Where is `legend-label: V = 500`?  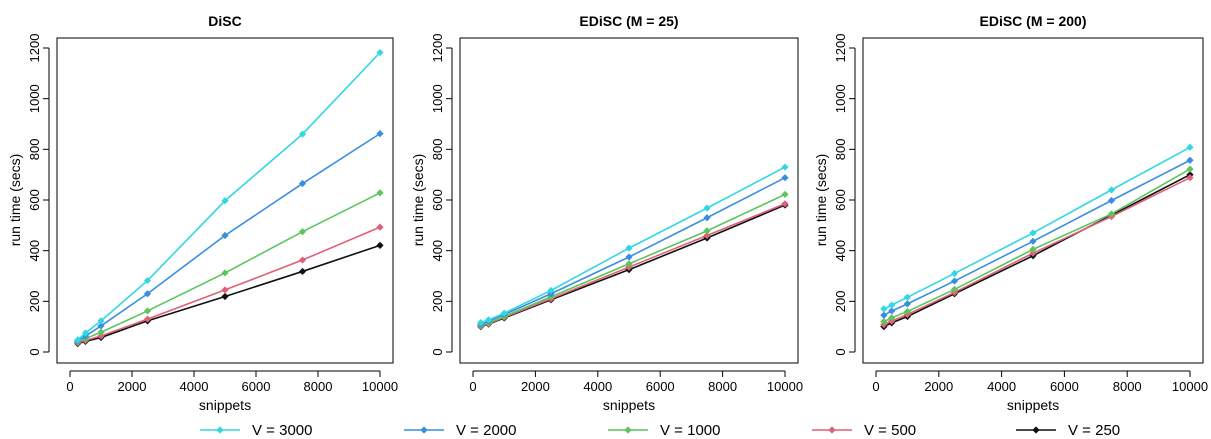
legend-label: V = 500 is located at coordinates (890, 430).